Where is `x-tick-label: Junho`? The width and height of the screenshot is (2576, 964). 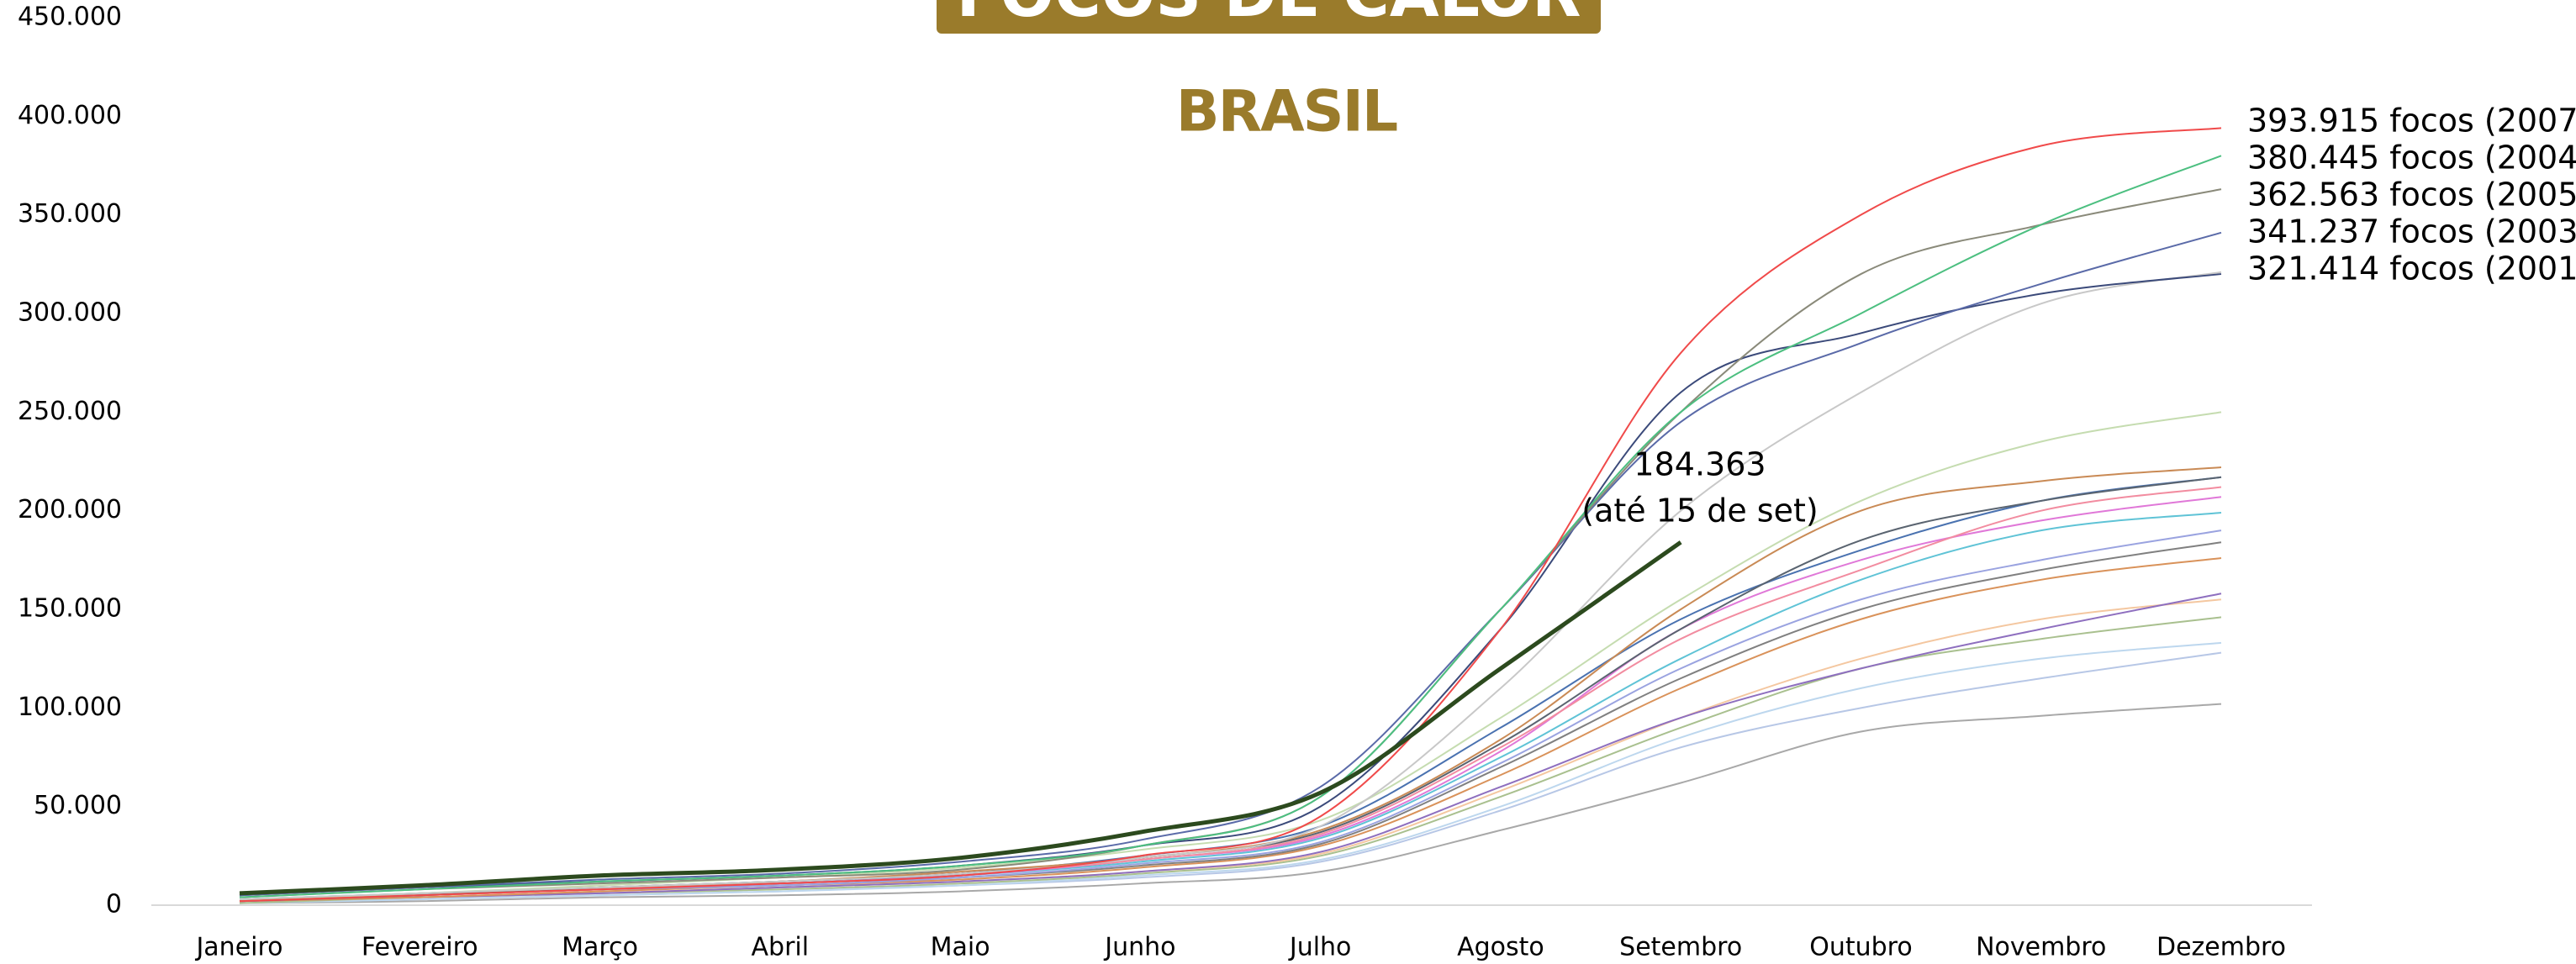
x-tick-label: Junho is located at coordinates (1139, 947).